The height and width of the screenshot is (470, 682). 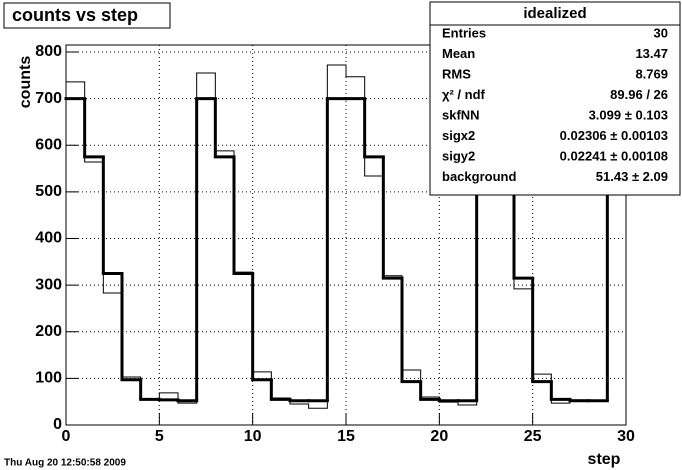 What do you see at coordinates (458, 53) in the screenshot?
I see `stats-label: Mean` at bounding box center [458, 53].